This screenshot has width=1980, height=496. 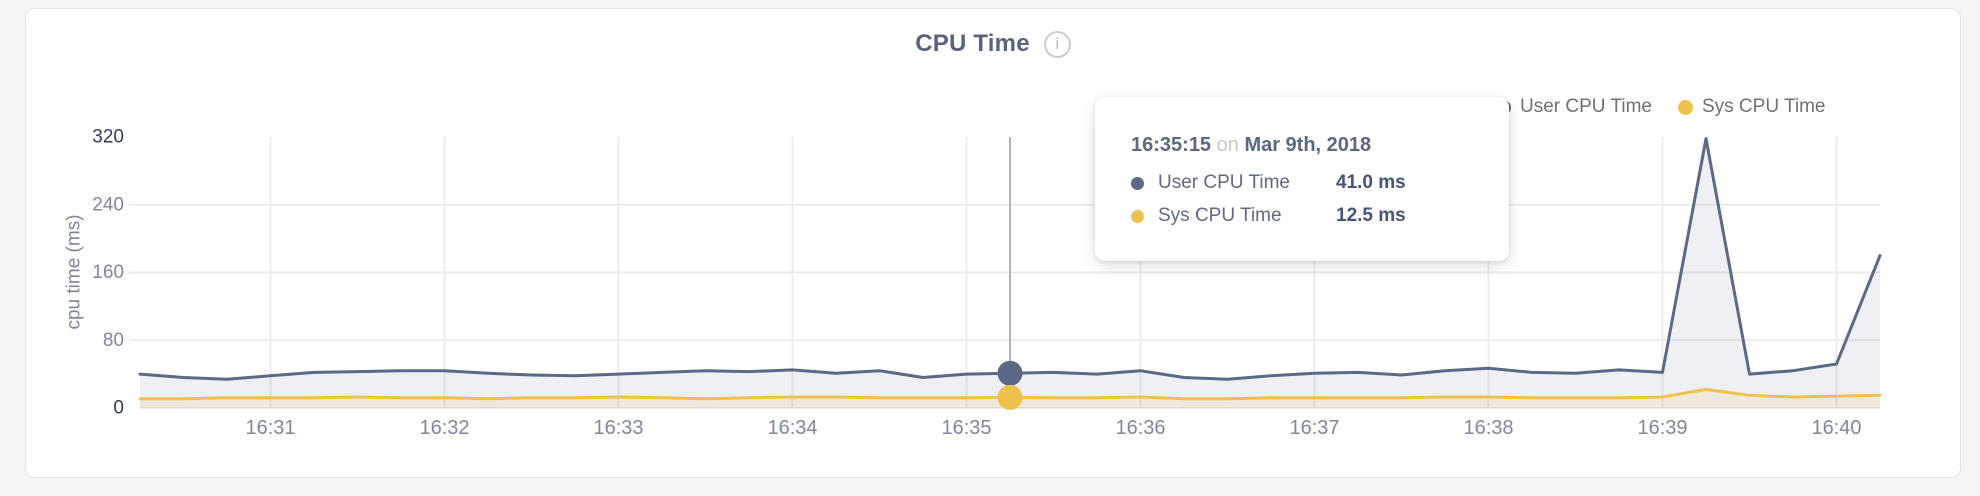 What do you see at coordinates (74, 271) in the screenshot?
I see `y-axis-title: cpu time (ms)` at bounding box center [74, 271].